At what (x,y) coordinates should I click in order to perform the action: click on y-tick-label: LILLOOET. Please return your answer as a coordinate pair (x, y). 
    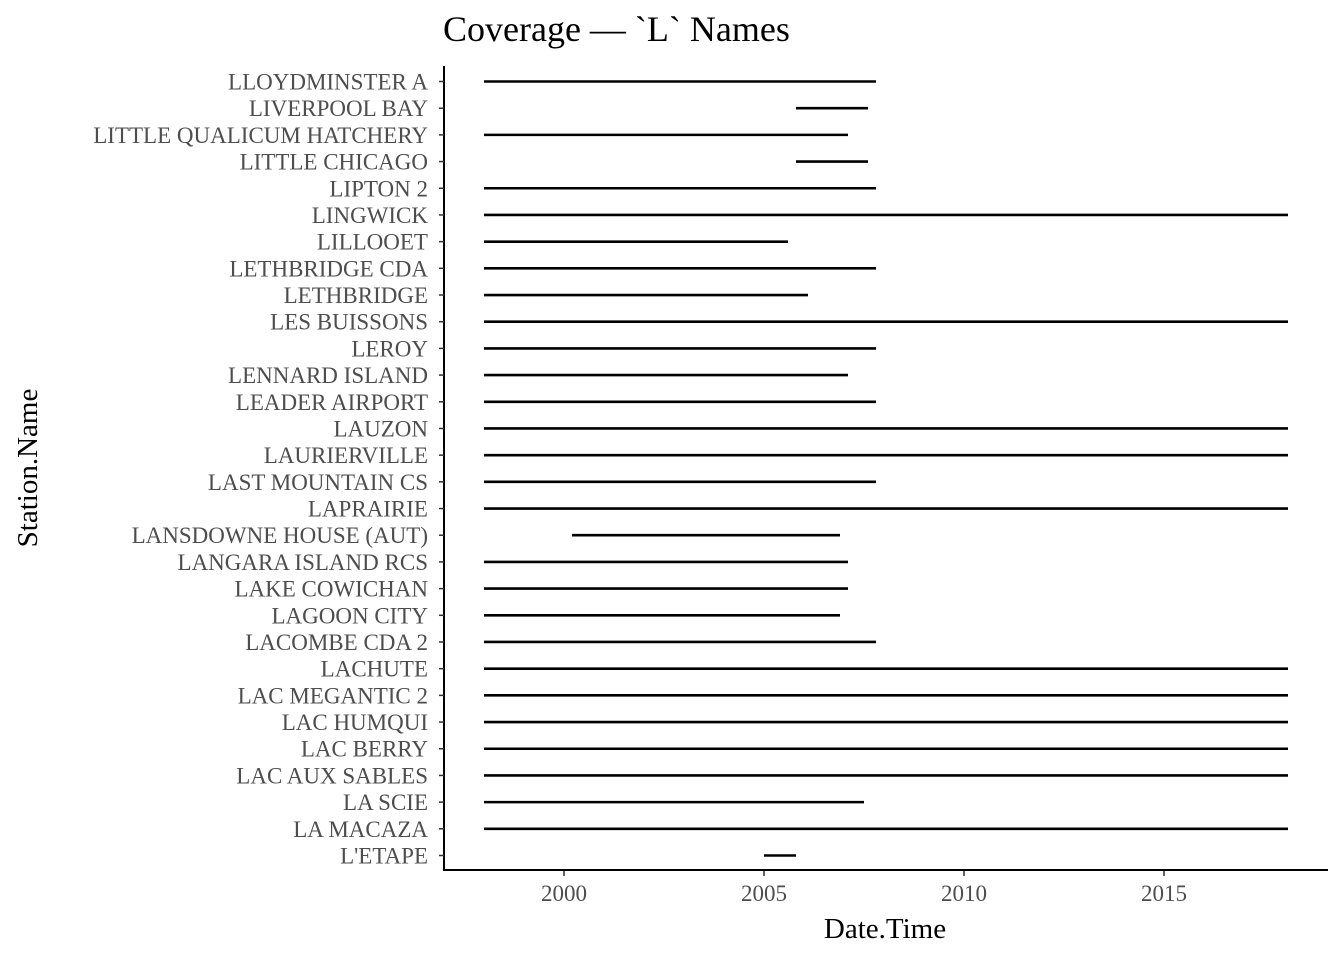
    Looking at the image, I should click on (372, 242).